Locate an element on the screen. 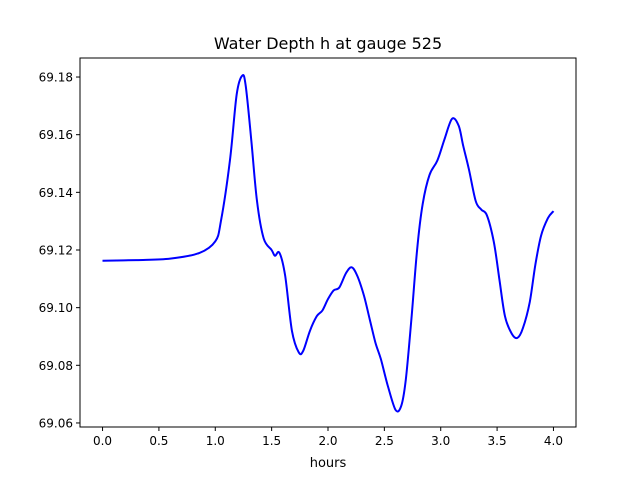 Image resolution: width=640 pixels, height=484 pixels. x-tick-label: 0.5 is located at coordinates (158, 441).